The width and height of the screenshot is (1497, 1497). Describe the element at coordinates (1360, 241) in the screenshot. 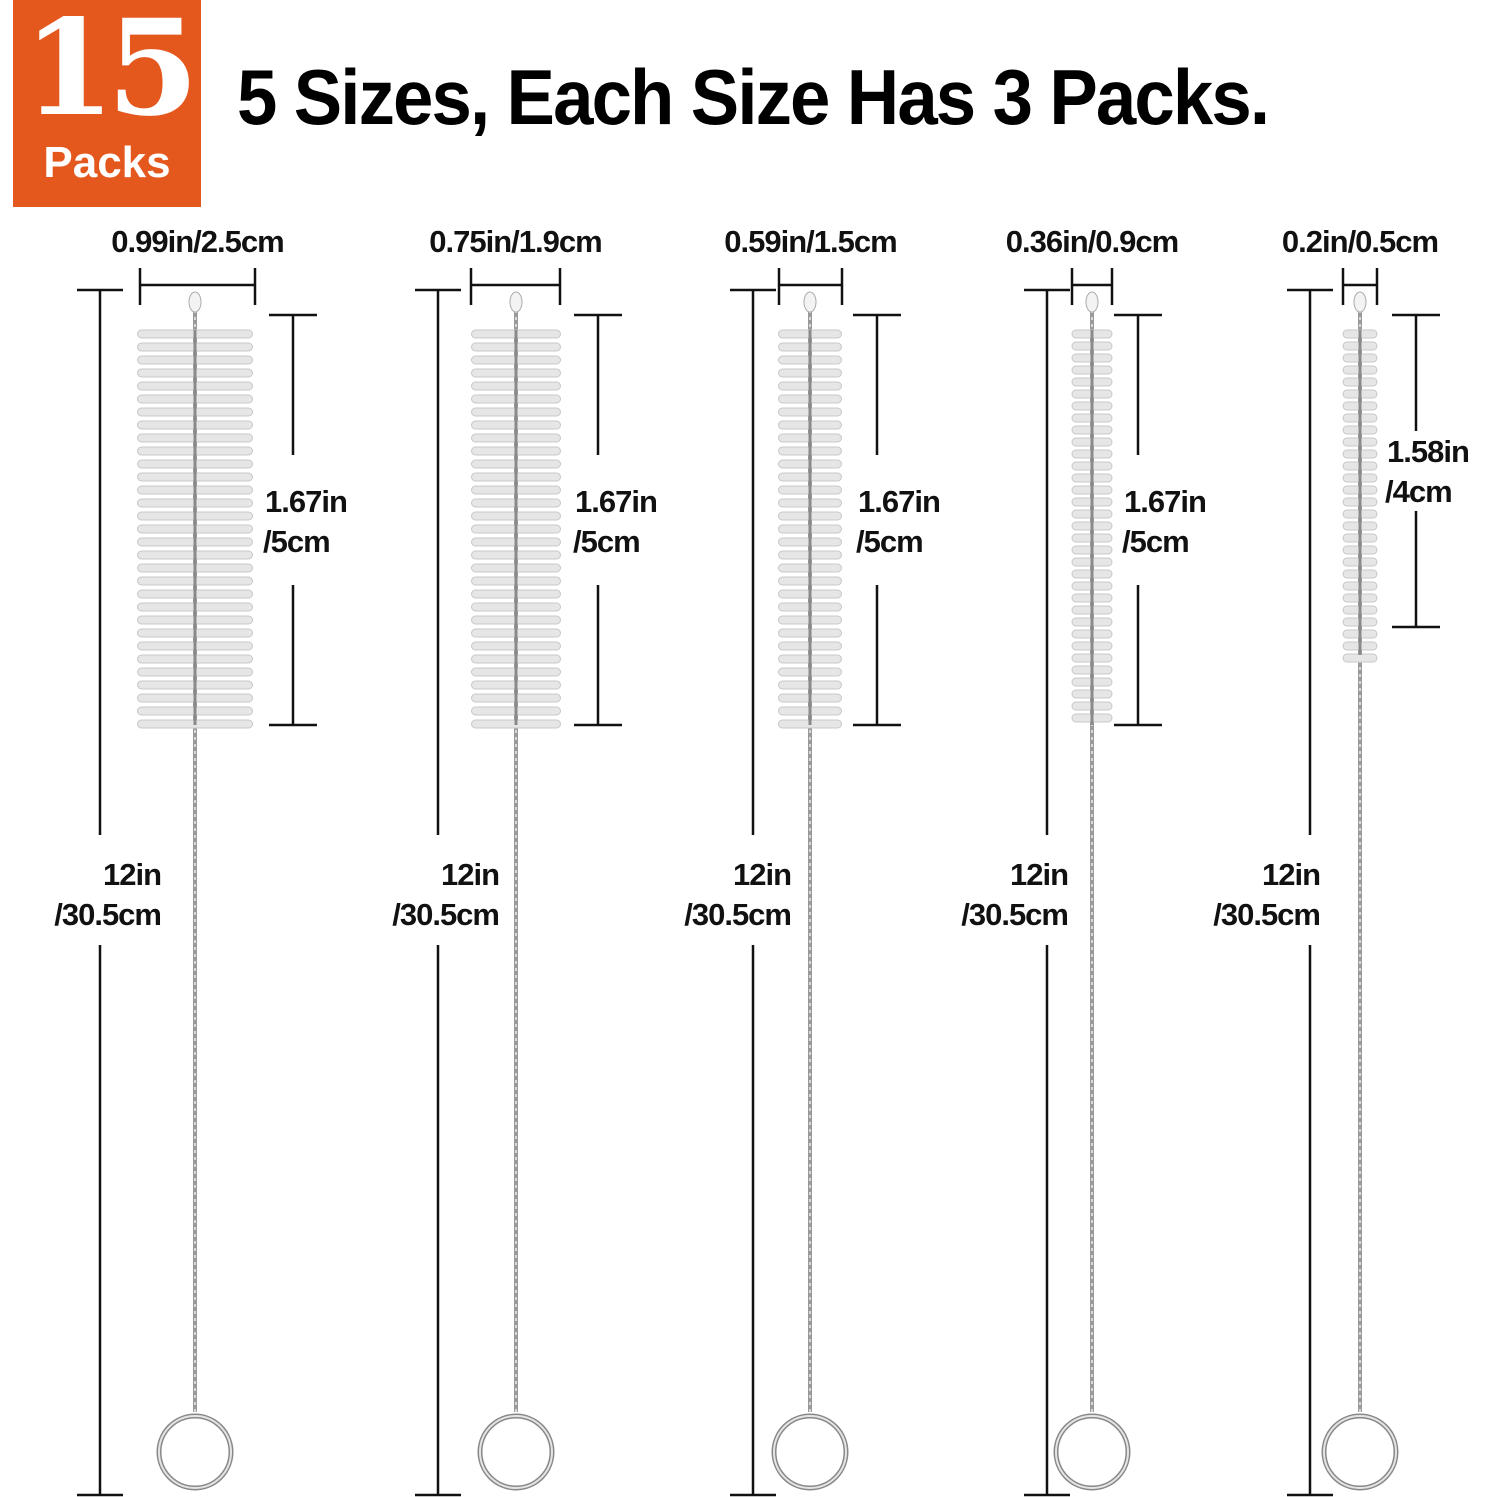

I see `diameter-label: 0.2in/0.5cm` at that location.